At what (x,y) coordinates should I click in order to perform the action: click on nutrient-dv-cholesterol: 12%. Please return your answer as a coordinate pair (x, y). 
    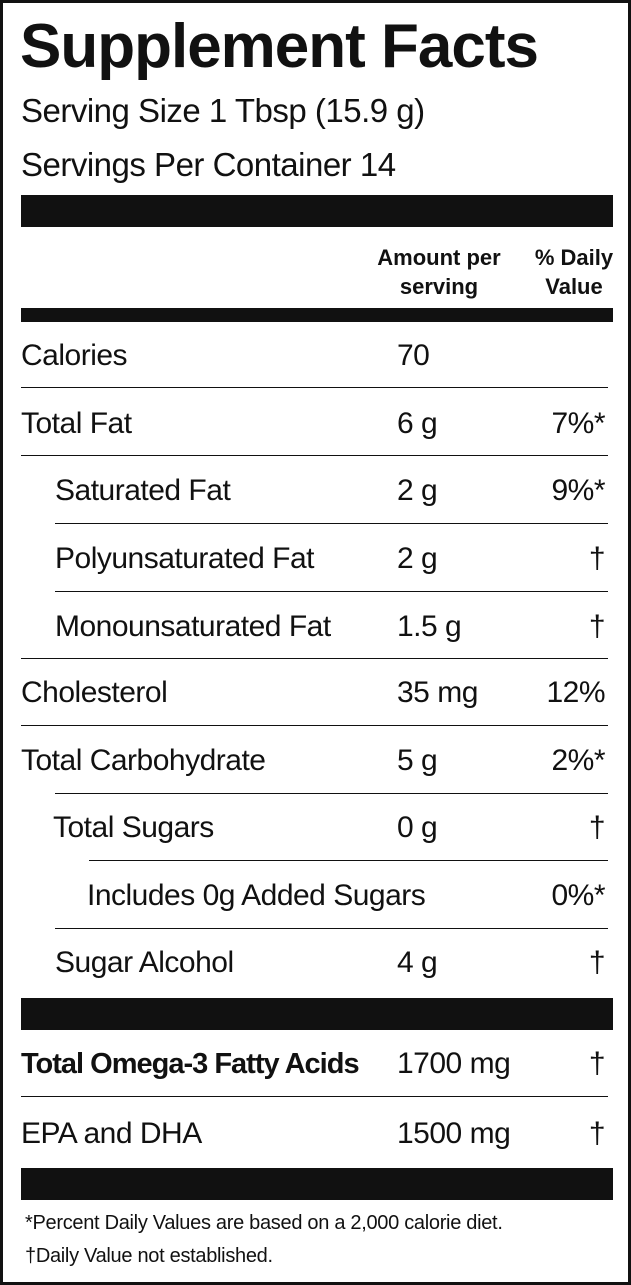
    Looking at the image, I should click on (575, 692).